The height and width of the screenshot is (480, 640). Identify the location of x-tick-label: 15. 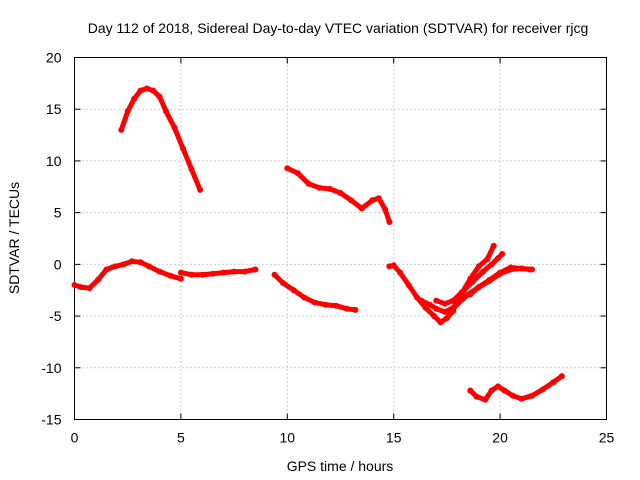
(394, 438).